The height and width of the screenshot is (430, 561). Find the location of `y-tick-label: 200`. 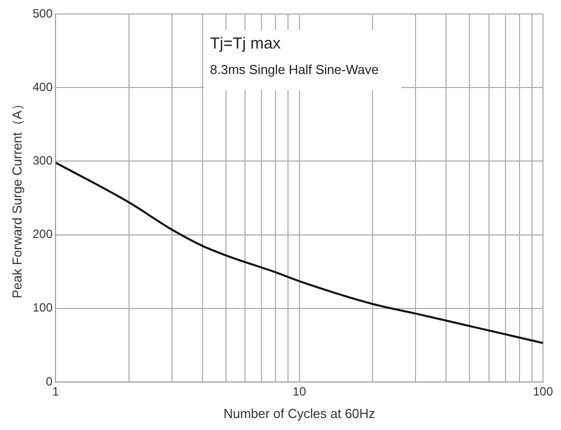

y-tick-label: 200 is located at coordinates (42, 234).